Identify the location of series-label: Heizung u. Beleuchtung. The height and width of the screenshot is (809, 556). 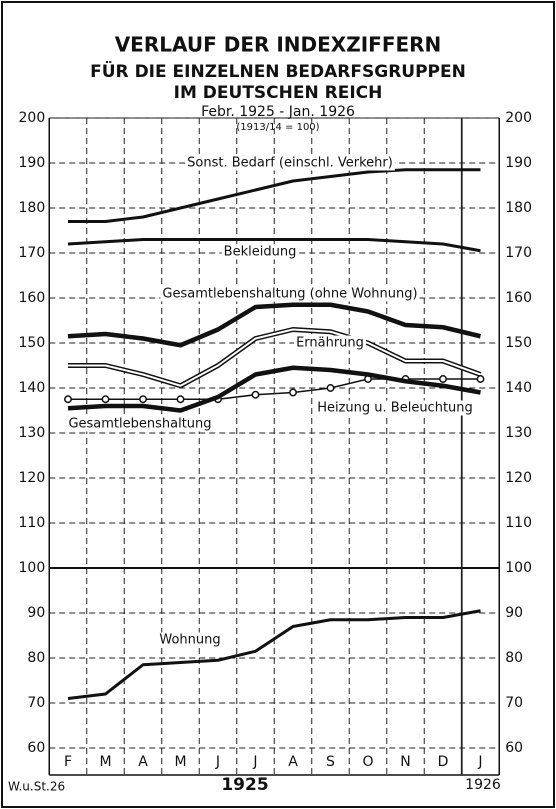
(395, 408).